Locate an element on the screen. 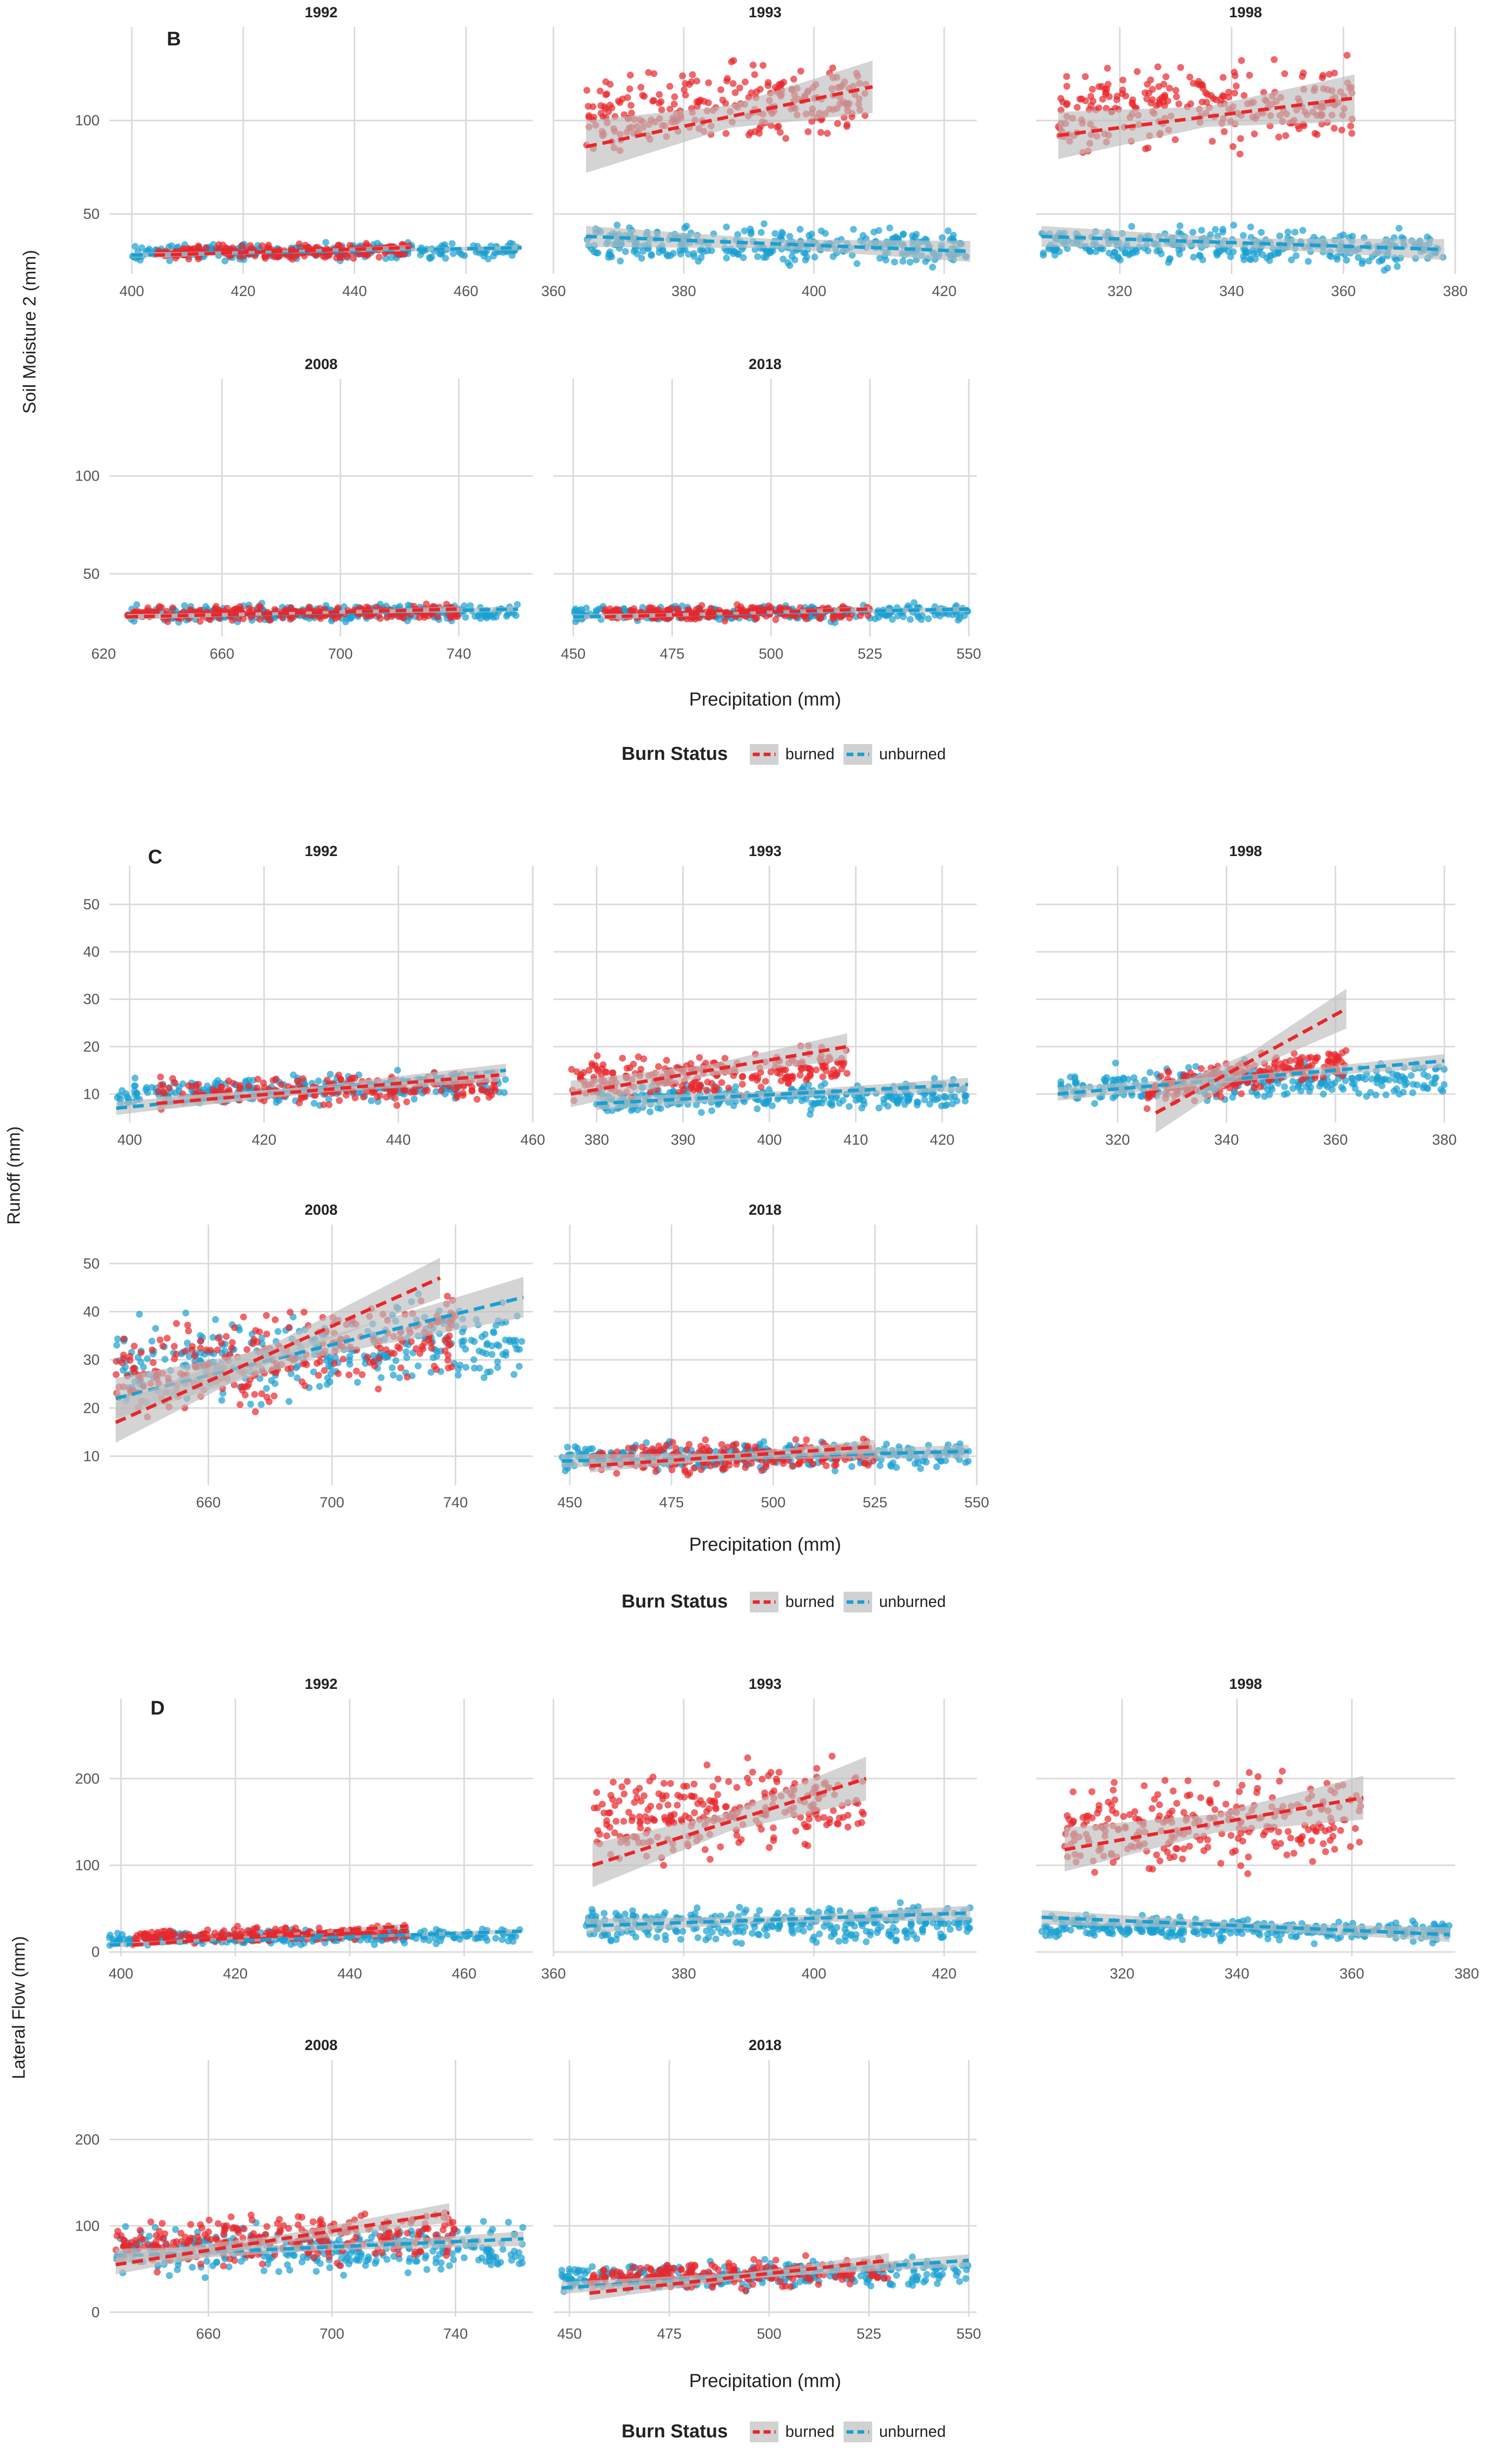 This screenshot has height=2464, width=1510. x-tick-label: 360 is located at coordinates (553, 291).